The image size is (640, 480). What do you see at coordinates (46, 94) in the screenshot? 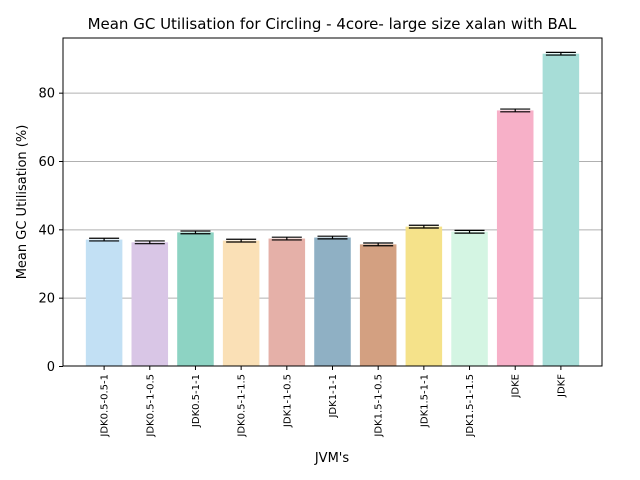
I see `y-tick-label: 80` at bounding box center [46, 94].